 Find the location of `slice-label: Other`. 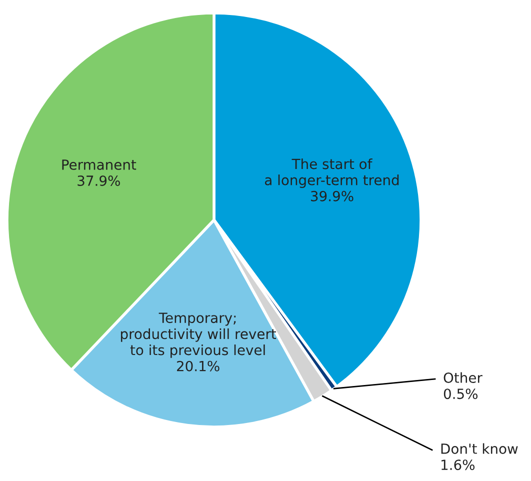

slice-label: Other is located at coordinates (463, 377).